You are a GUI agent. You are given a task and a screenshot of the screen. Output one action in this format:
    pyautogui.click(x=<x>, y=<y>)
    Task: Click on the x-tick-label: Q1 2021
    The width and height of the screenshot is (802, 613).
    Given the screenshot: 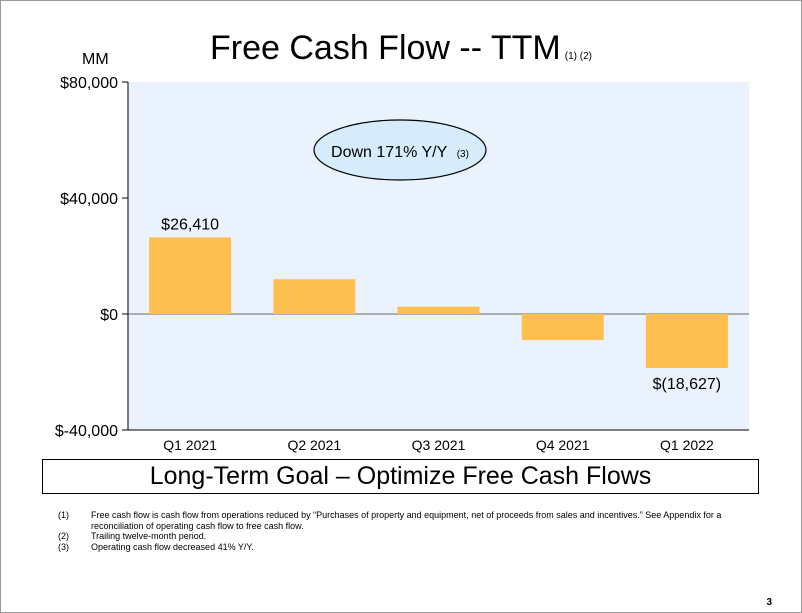 What is the action you would take?
    pyautogui.click(x=190, y=445)
    